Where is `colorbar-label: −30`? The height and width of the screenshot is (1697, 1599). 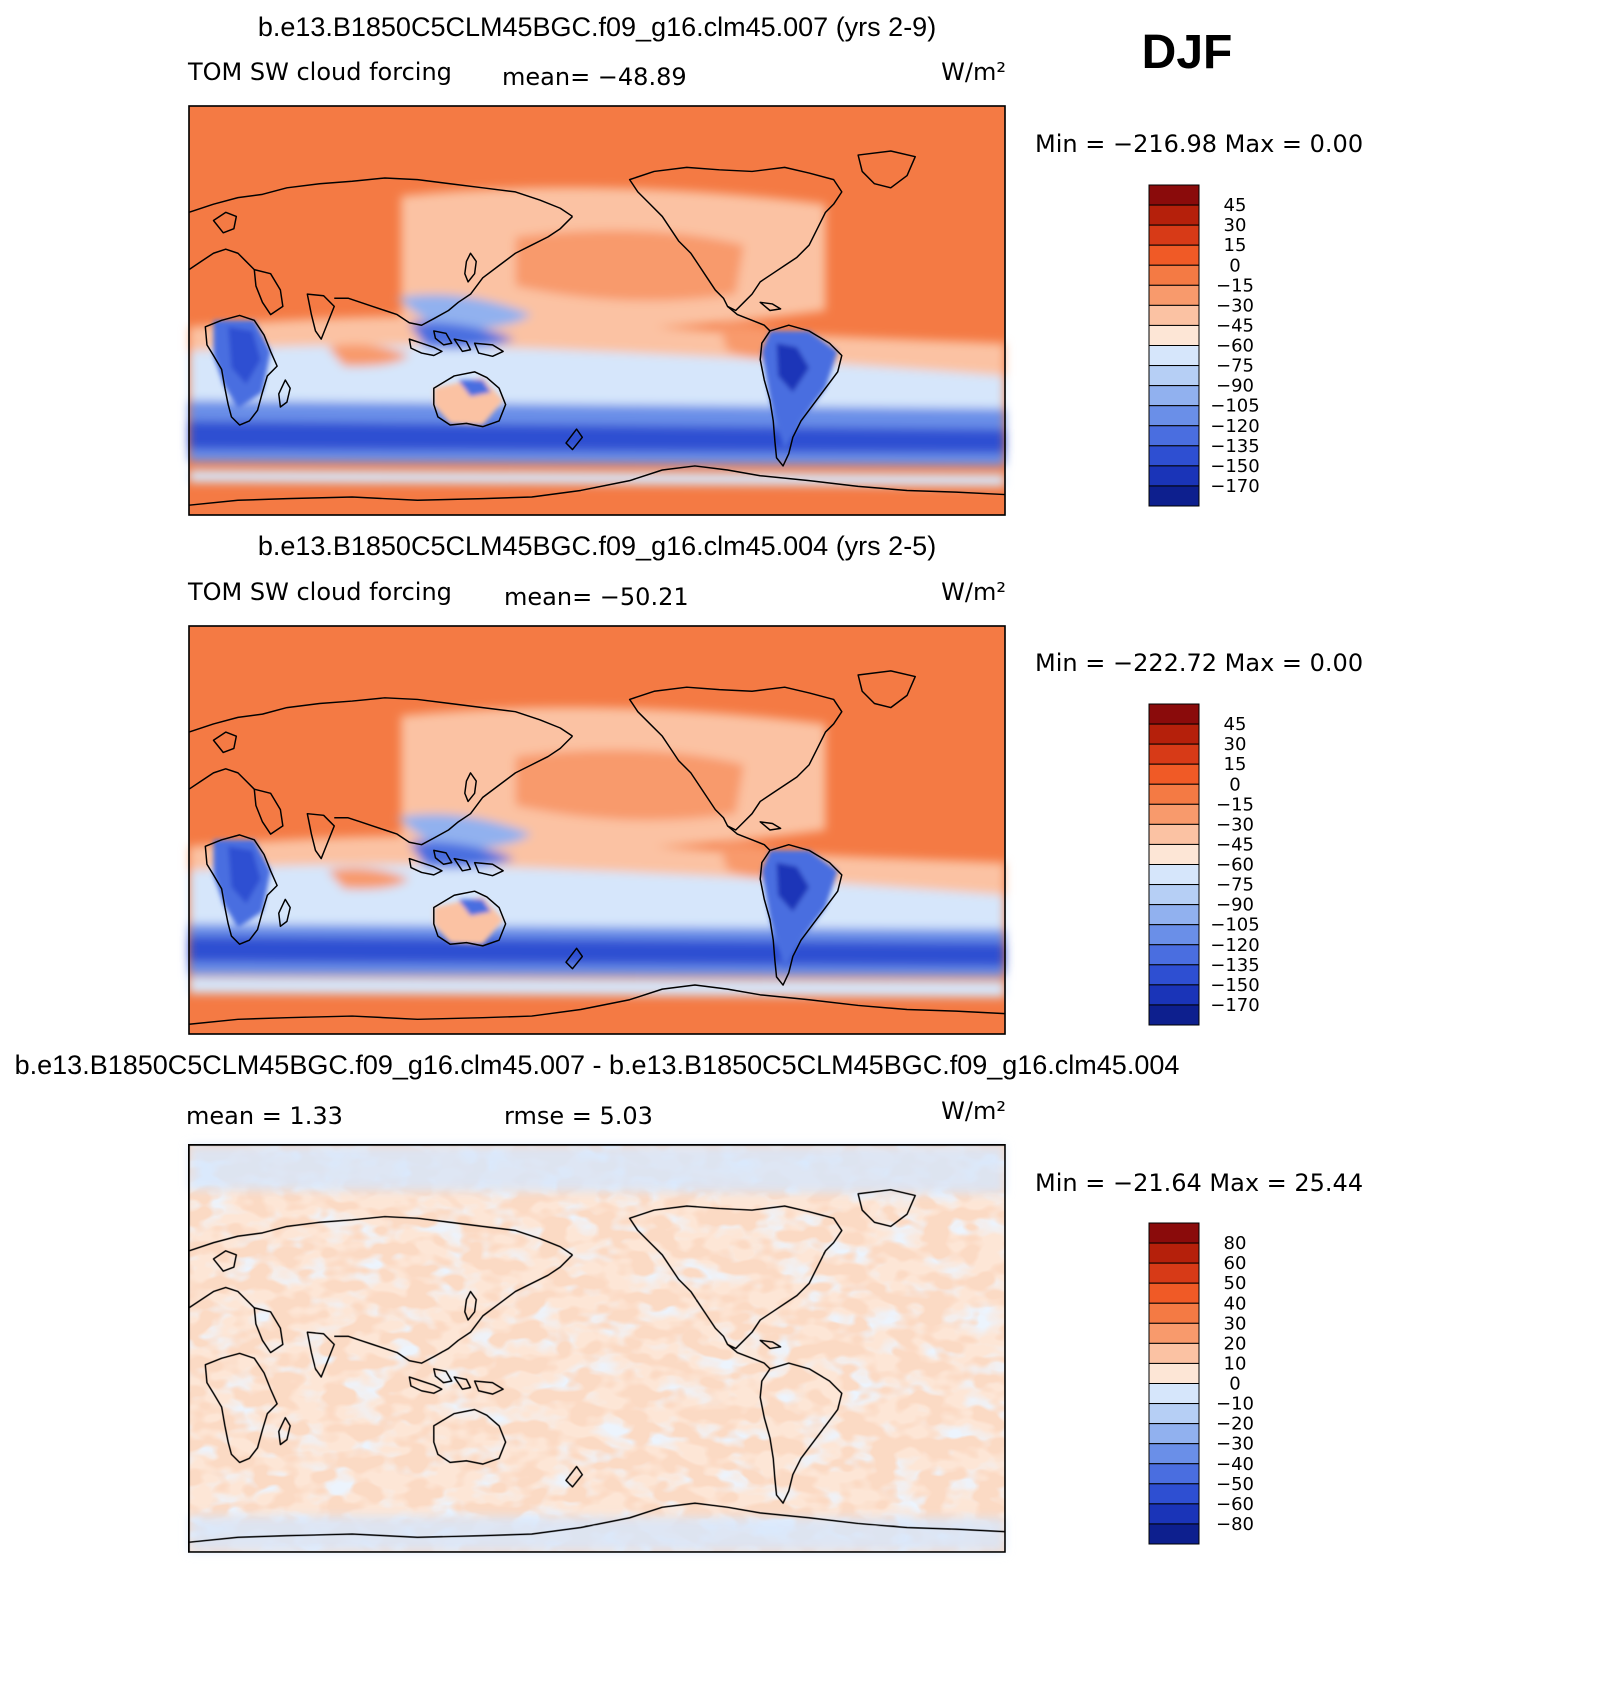
colorbar-label: −30 is located at coordinates (1235, 824).